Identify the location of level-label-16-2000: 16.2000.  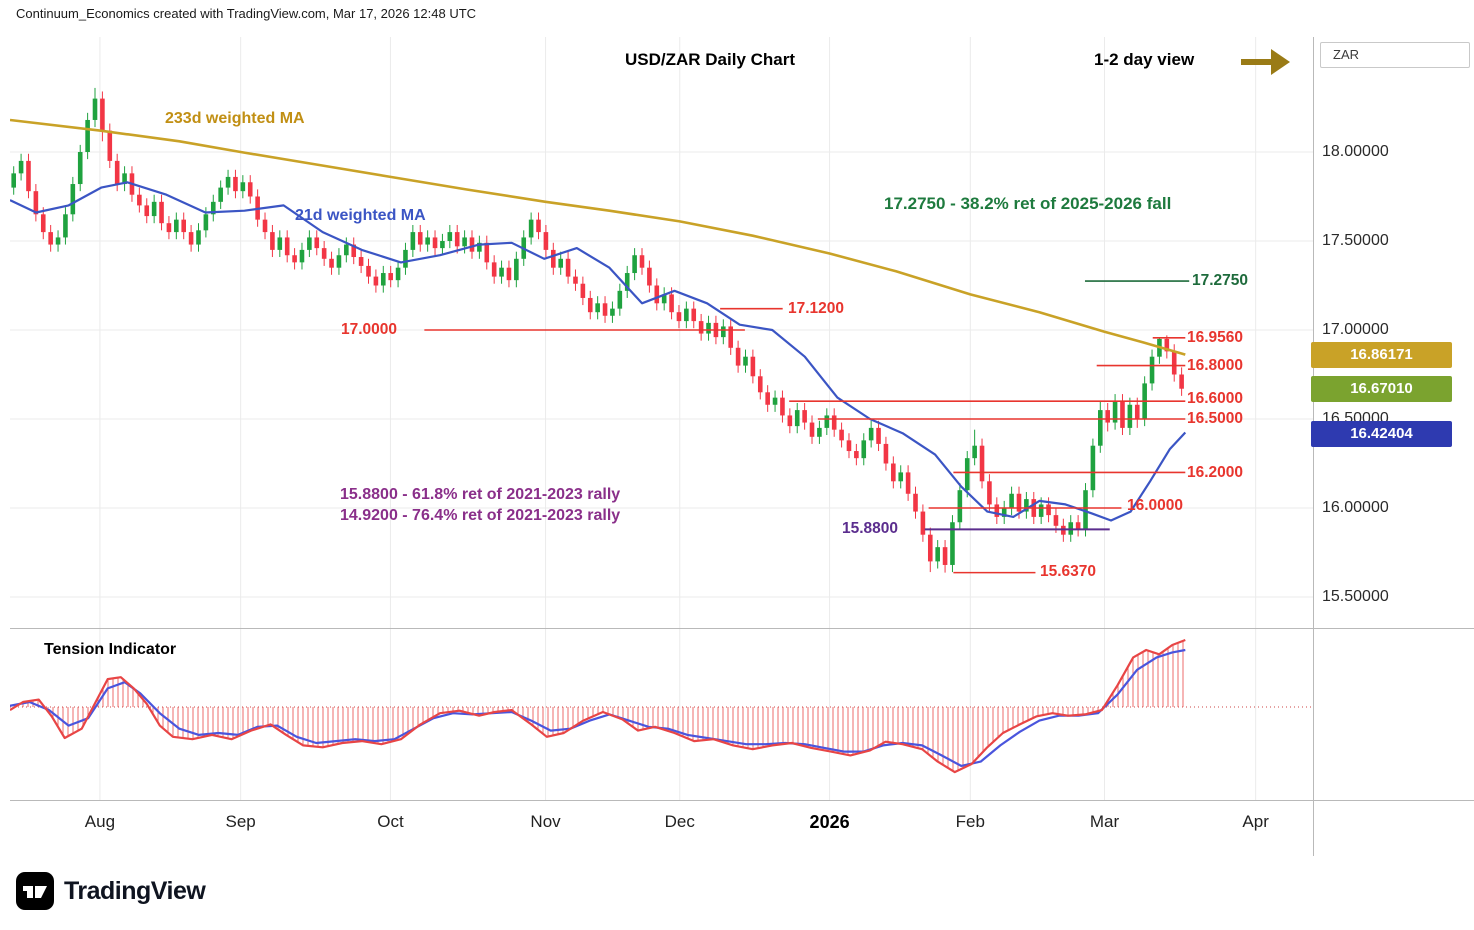
(1215, 472).